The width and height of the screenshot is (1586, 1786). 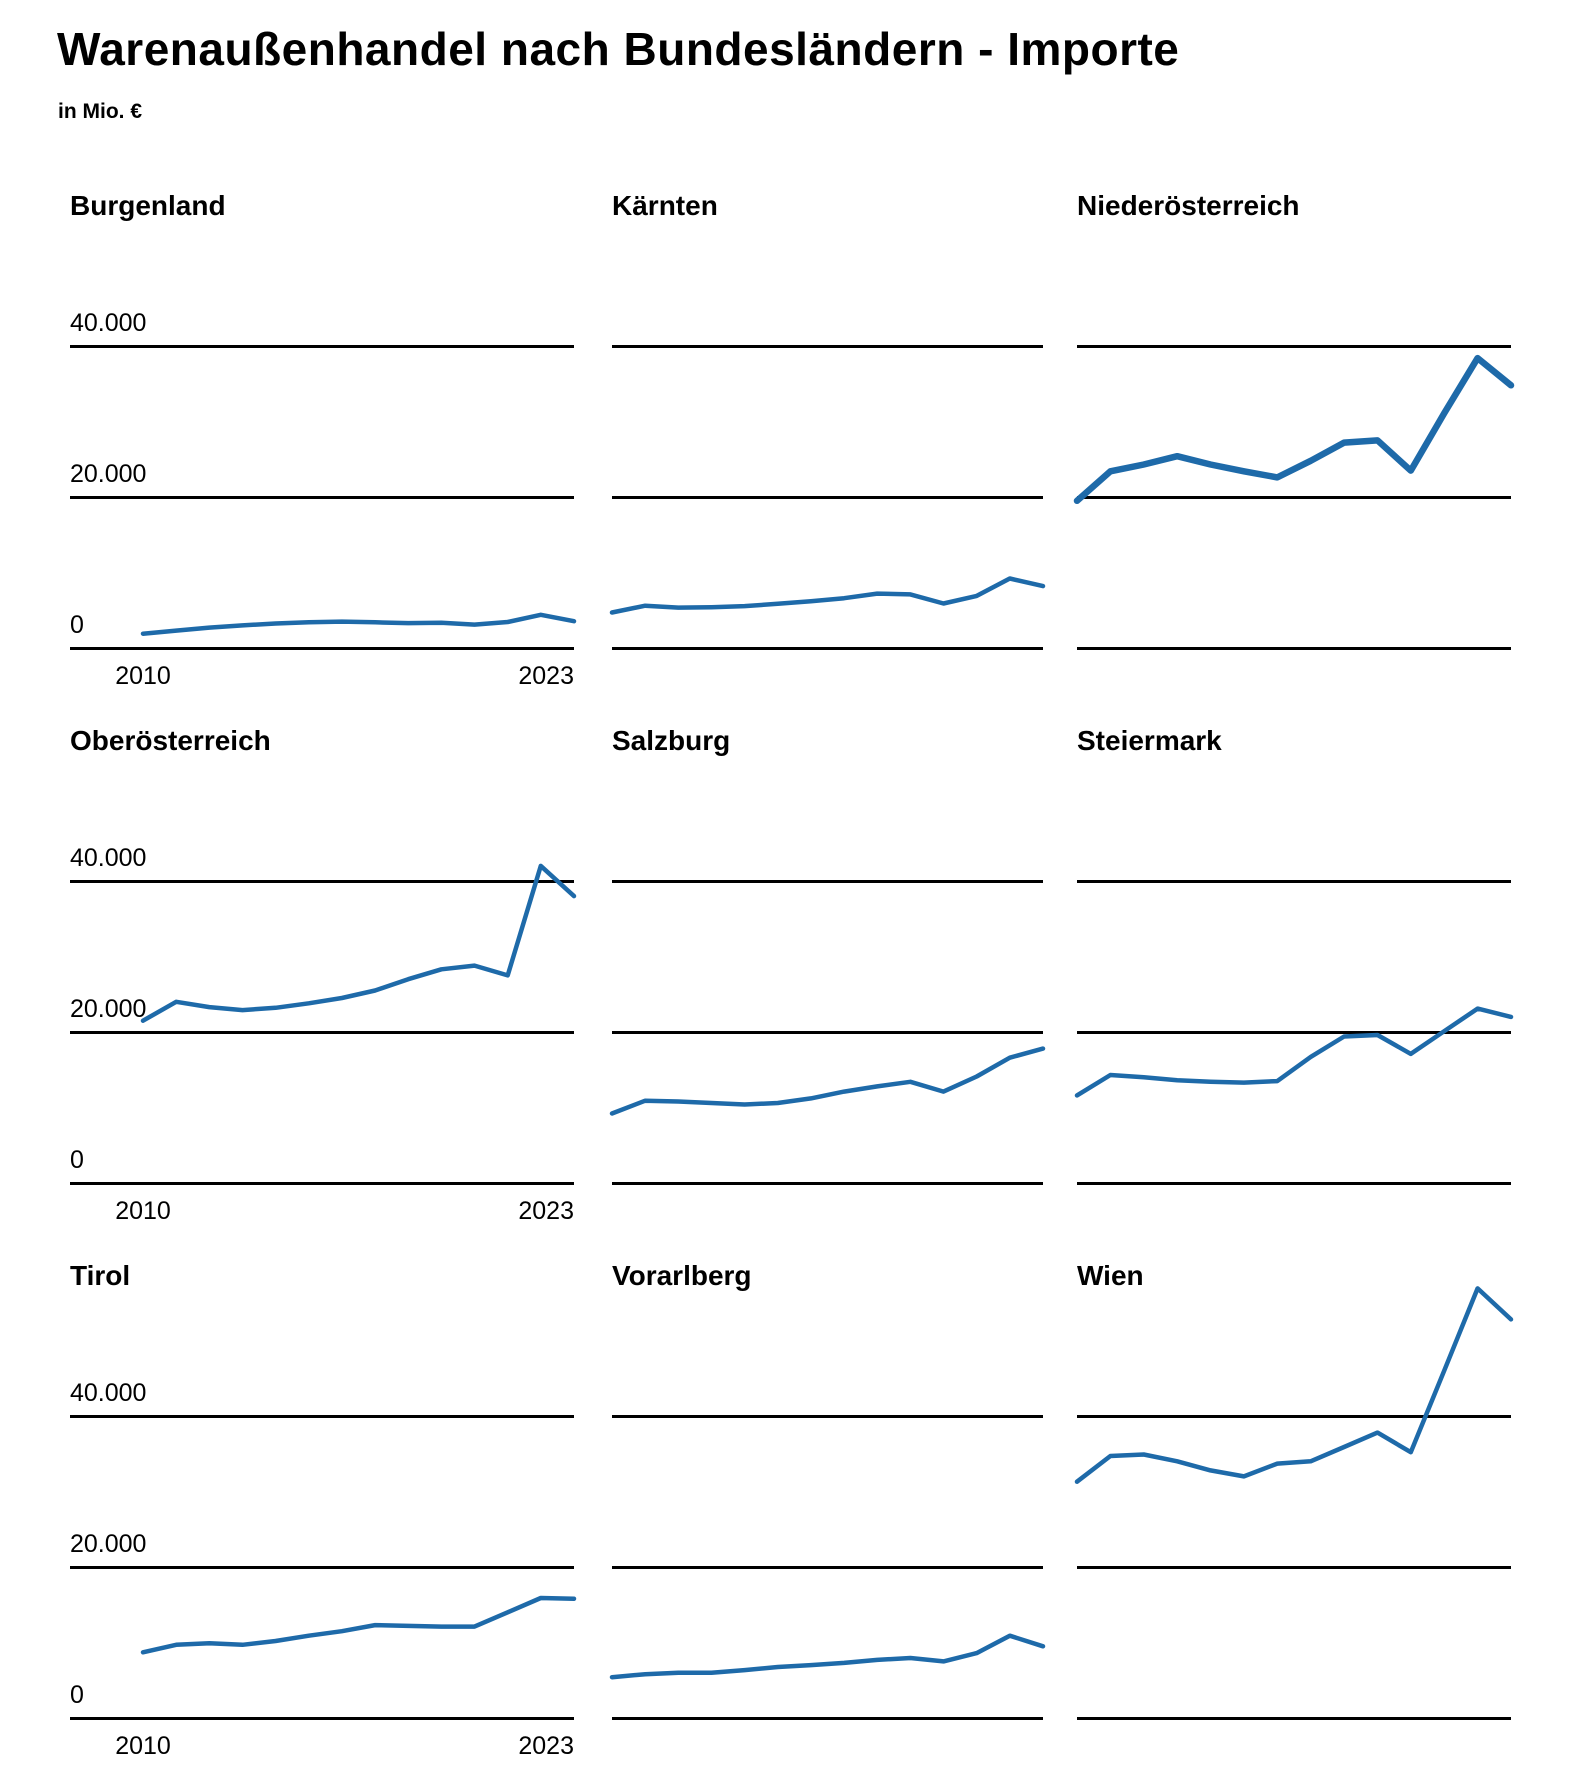 What do you see at coordinates (1188, 205) in the screenshot?
I see `panel-title: Niederösterreich` at bounding box center [1188, 205].